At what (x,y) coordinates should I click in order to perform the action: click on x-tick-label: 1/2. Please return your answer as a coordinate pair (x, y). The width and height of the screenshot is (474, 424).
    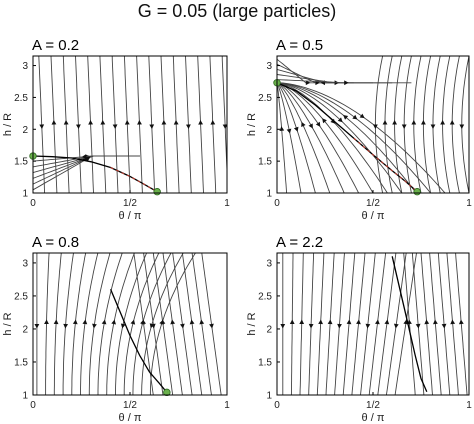
    Looking at the image, I should click on (373, 203).